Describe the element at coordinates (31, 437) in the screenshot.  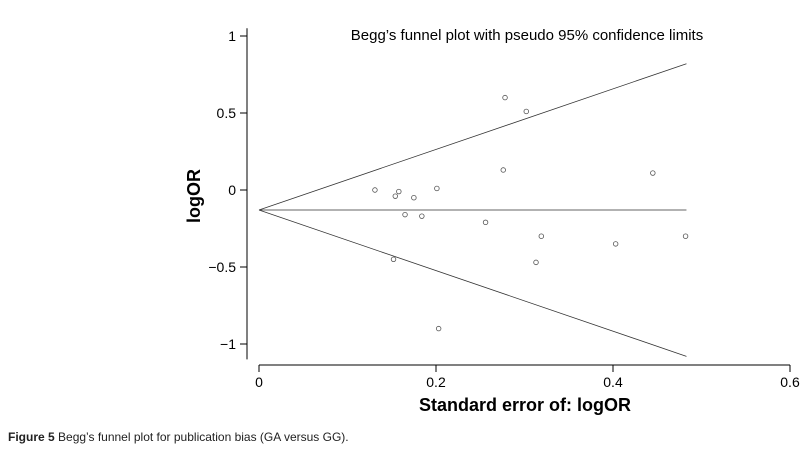
I see `caption-label: Figure 5` at that location.